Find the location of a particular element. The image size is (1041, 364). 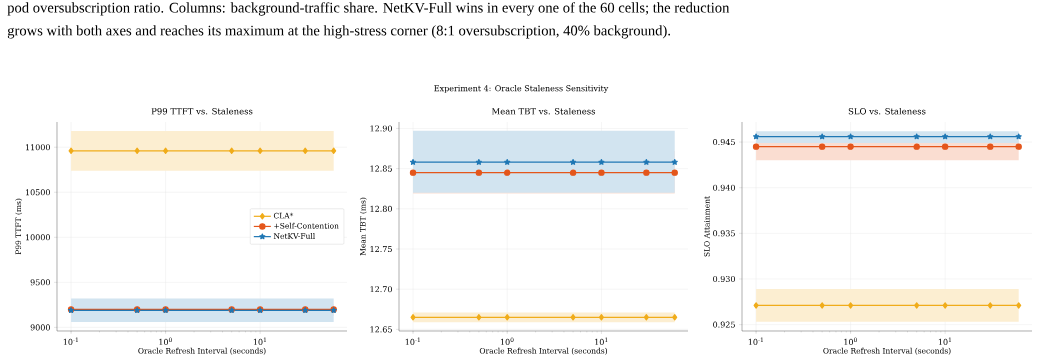

y-tick-label: 0.945 is located at coordinates (724, 142).